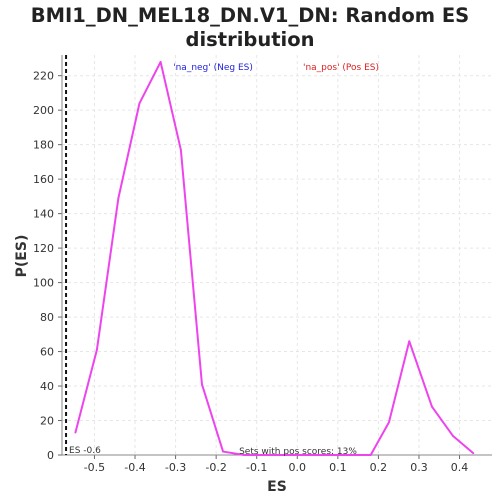 The image size is (500, 500). I want to click on y-tick-label: 60, so click(47, 352).